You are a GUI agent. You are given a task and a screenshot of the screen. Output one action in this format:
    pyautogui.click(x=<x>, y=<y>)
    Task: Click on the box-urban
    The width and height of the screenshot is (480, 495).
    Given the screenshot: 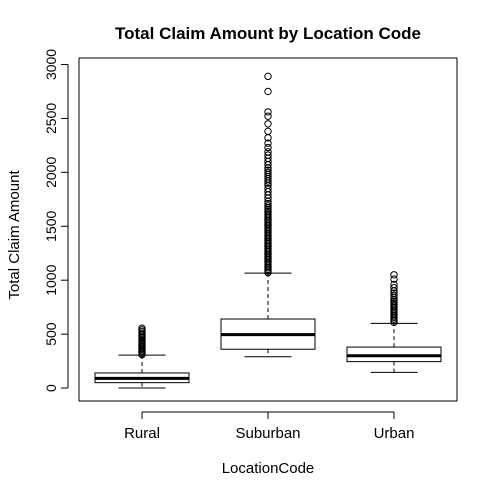 What is the action you would take?
    pyautogui.click(x=394, y=322)
    